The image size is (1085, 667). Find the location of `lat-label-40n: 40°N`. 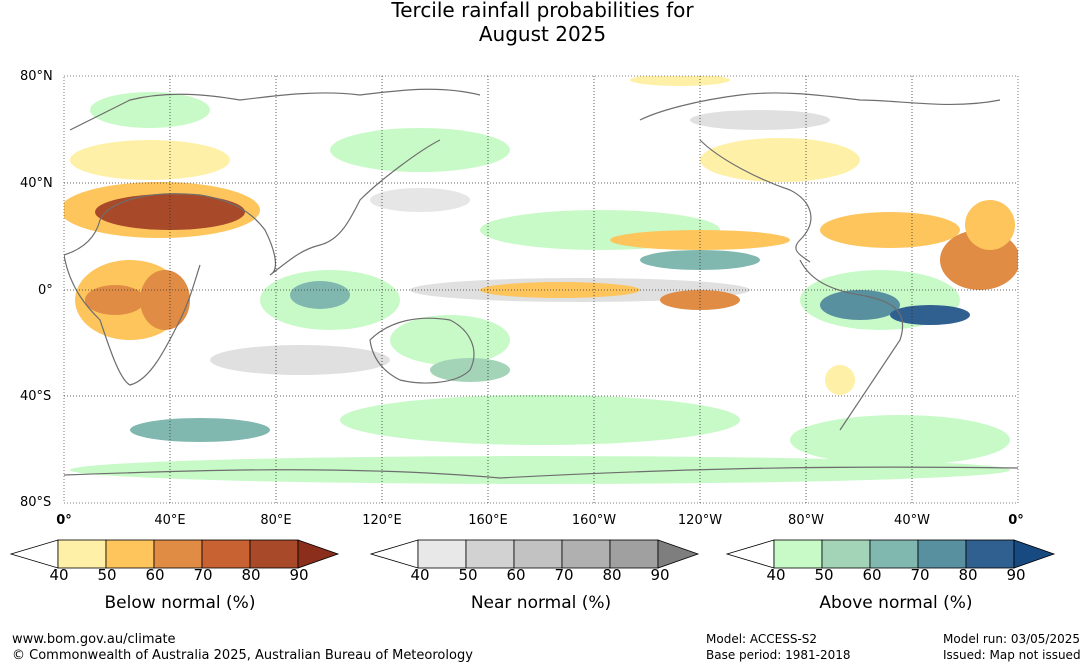

lat-label-40n: 40°N is located at coordinates (36, 183).